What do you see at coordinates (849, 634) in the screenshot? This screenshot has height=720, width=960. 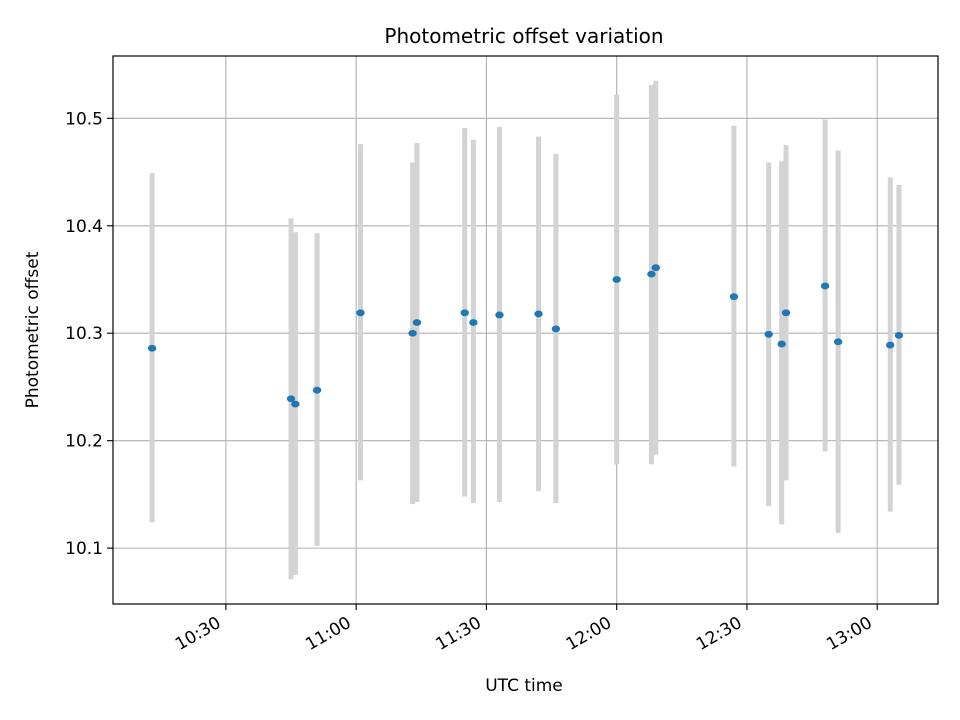 I see `x-tick-label: 13:00` at bounding box center [849, 634].